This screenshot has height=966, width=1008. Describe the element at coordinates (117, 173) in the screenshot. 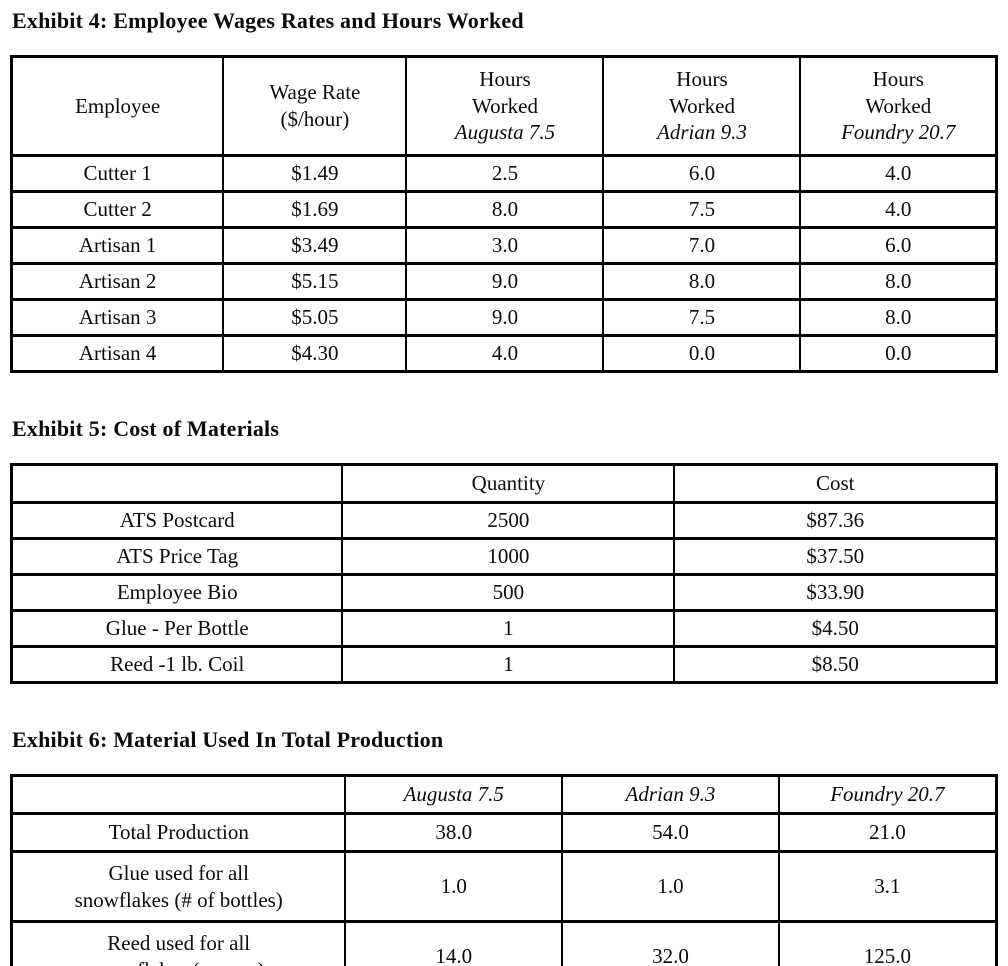

I see `cell-employee: Cutter 1` at that location.